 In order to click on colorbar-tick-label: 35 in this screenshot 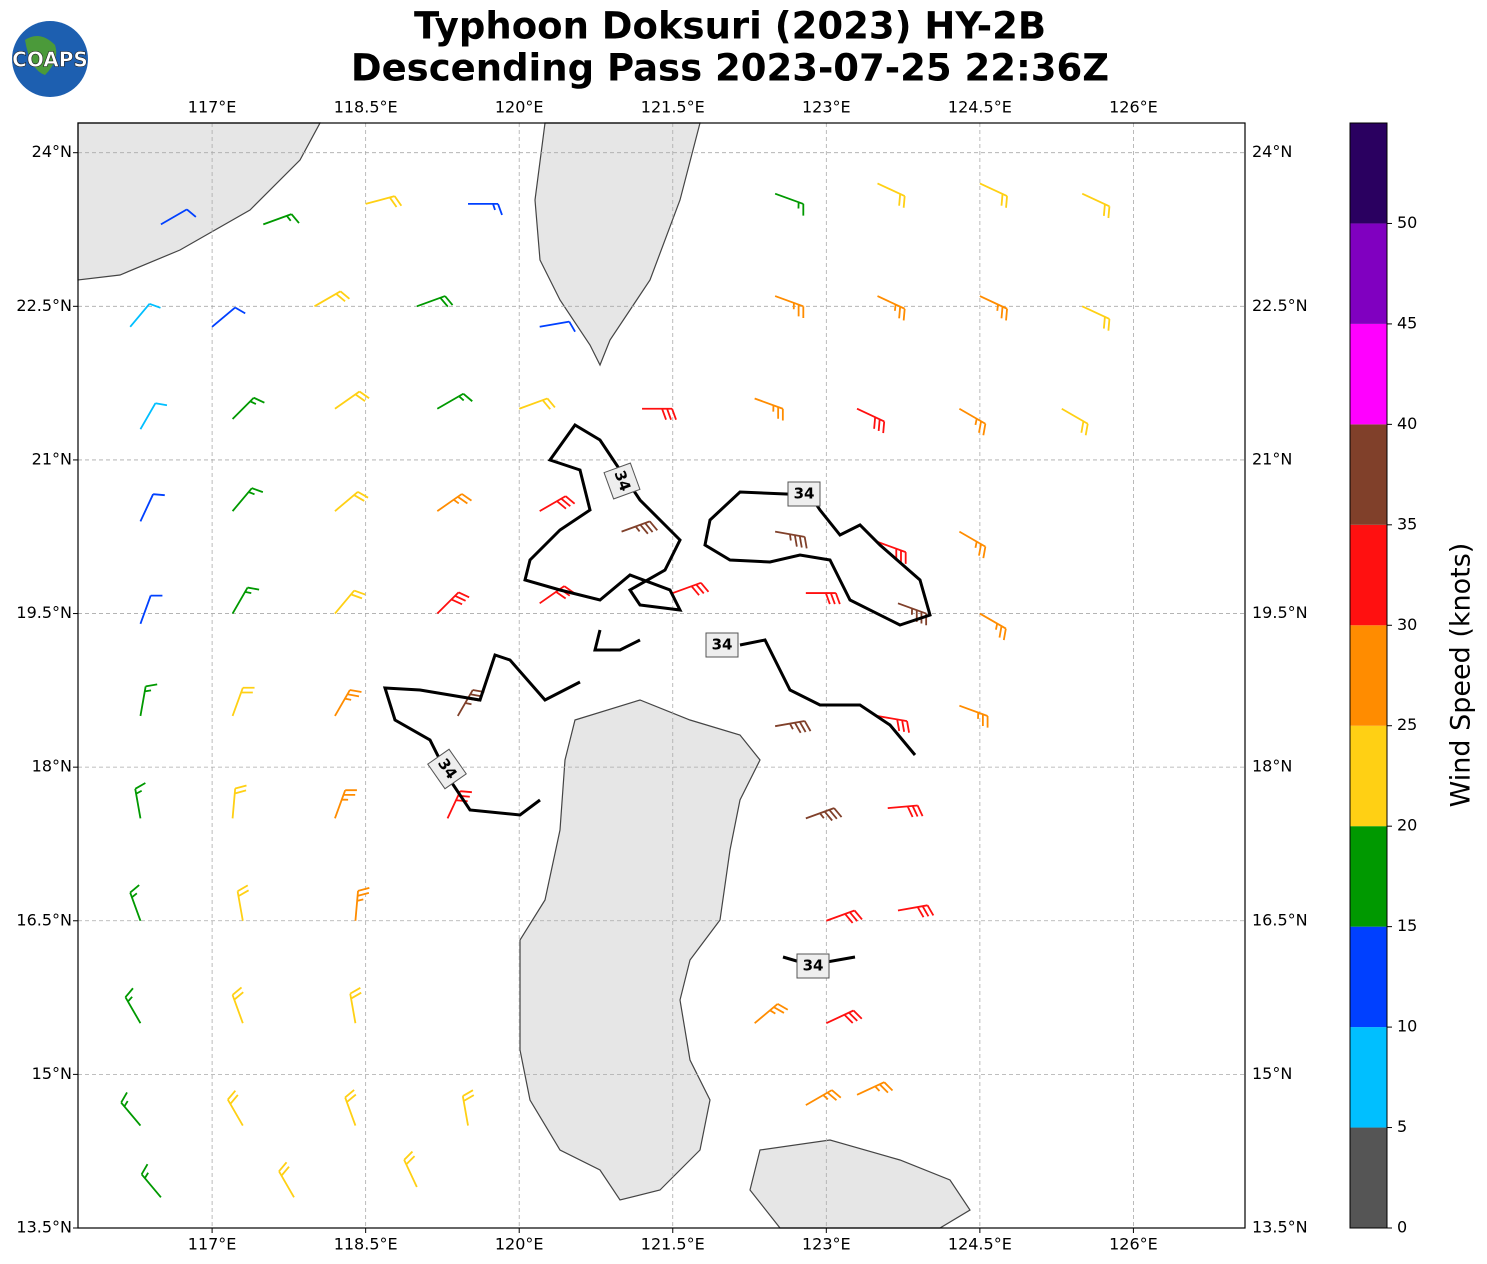, I will do `click(1407, 523)`.